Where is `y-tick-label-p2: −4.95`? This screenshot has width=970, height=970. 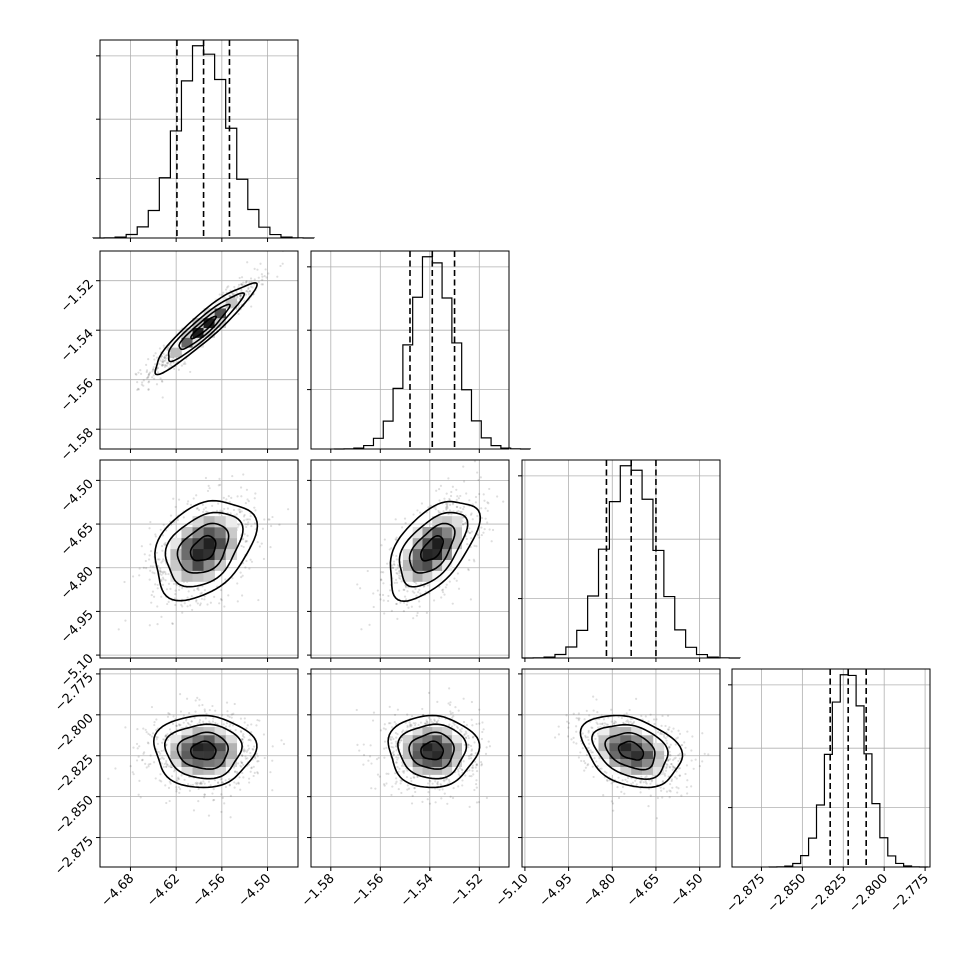
y-tick-label-p2: −4.95 is located at coordinates (77, 627).